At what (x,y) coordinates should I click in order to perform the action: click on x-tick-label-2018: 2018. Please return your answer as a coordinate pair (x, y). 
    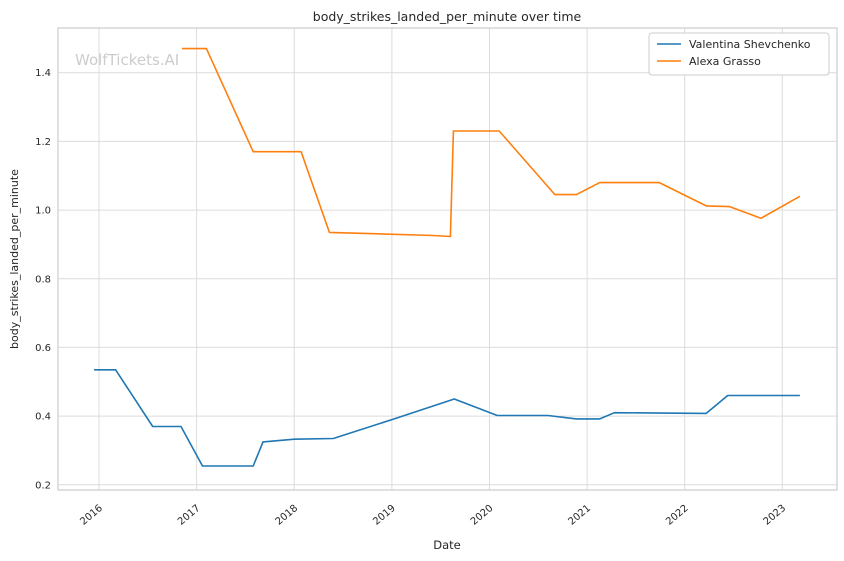
    Looking at the image, I should click on (287, 515).